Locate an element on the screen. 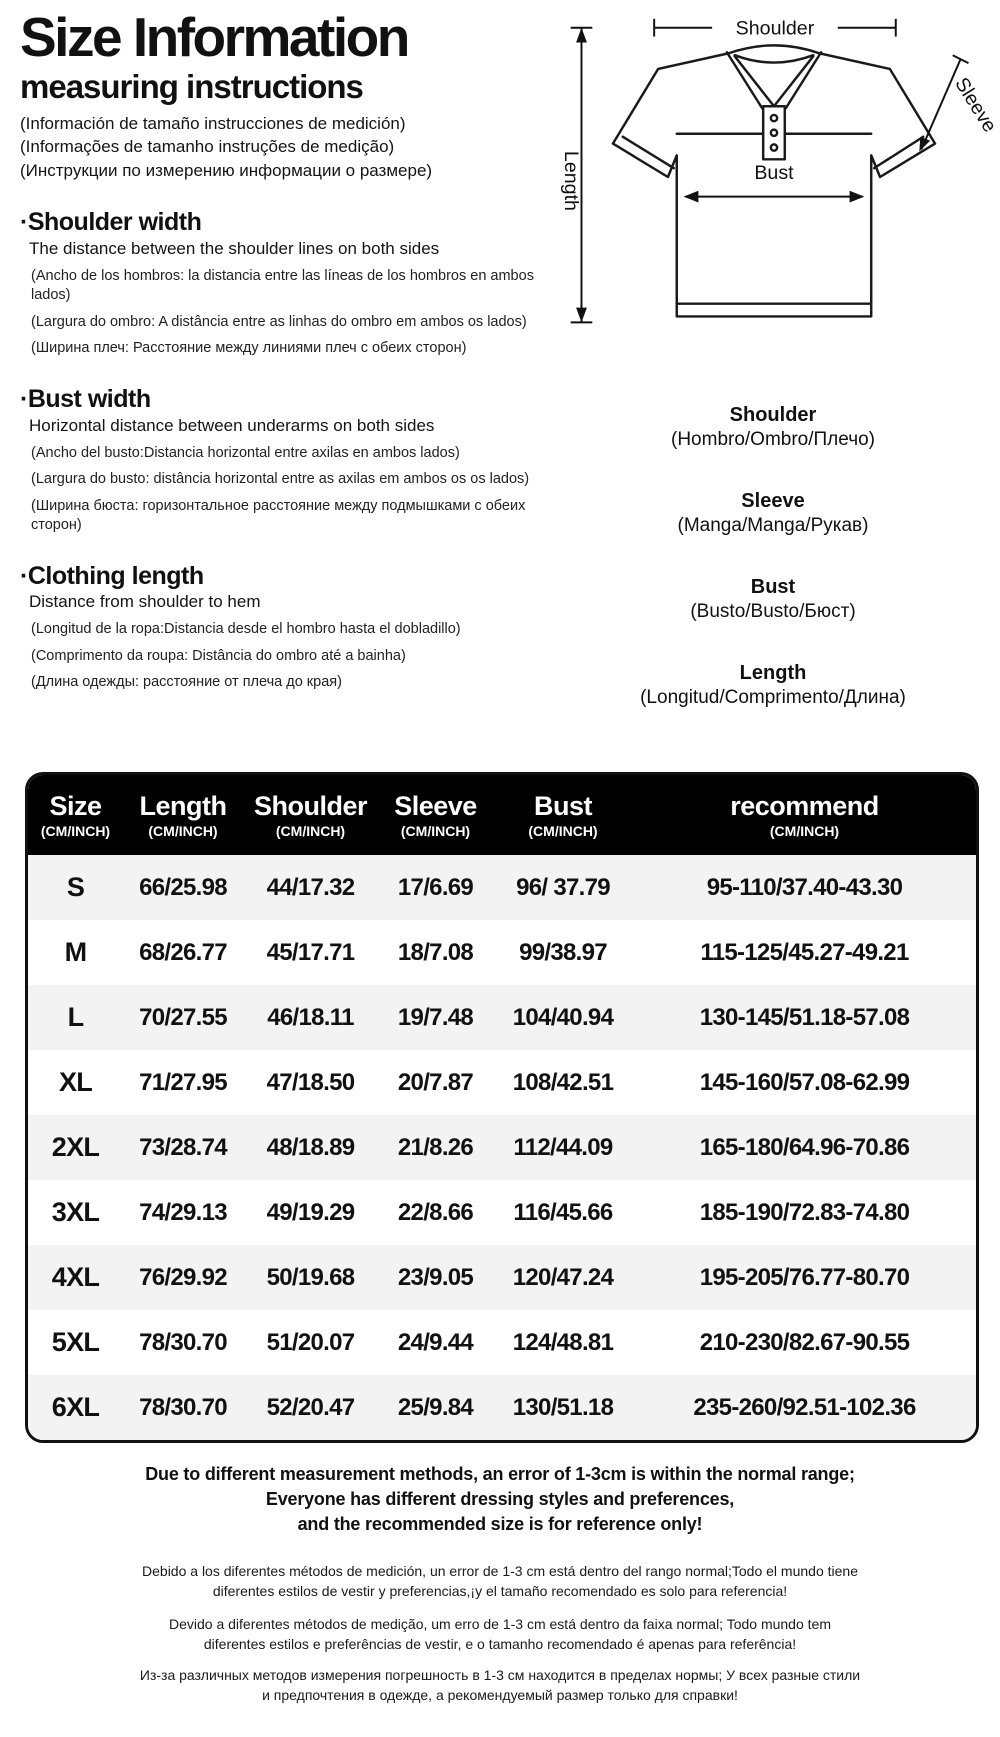 This screenshot has height=1737, width=1000. legend-translations: (Hombro/Ombro/Плечо) is located at coordinates (773, 439).